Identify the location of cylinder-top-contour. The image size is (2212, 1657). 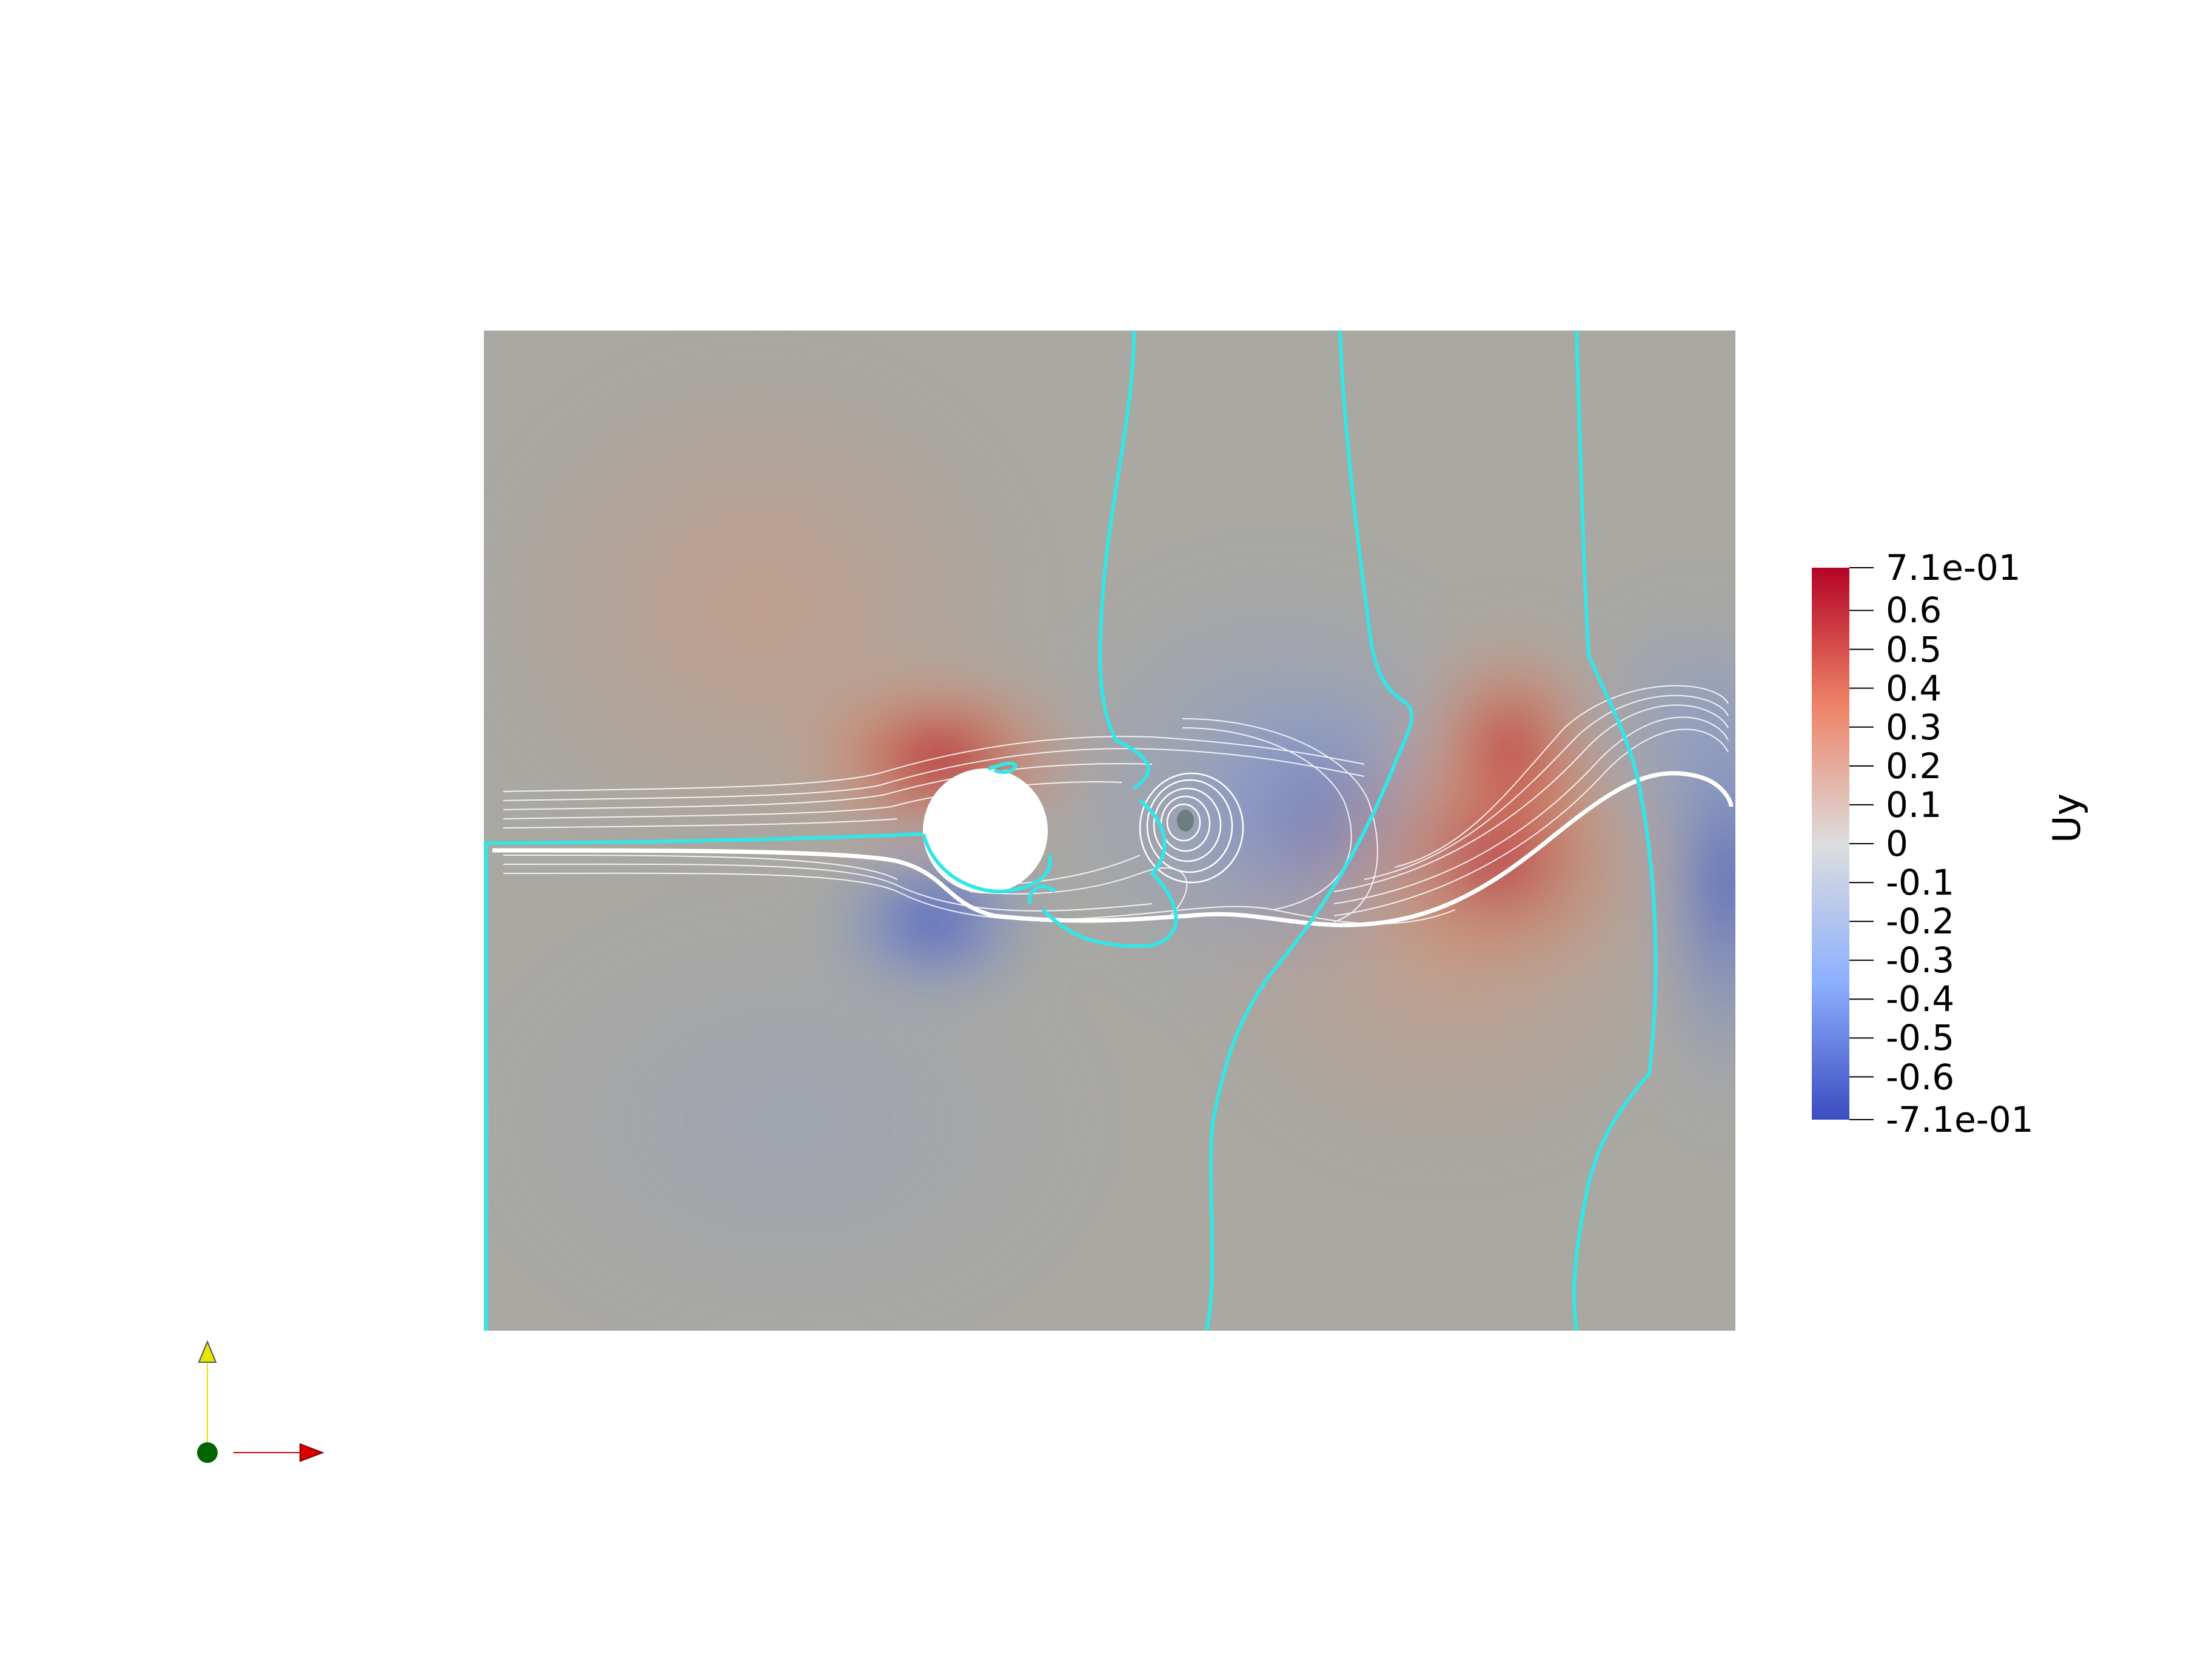
(1002, 768).